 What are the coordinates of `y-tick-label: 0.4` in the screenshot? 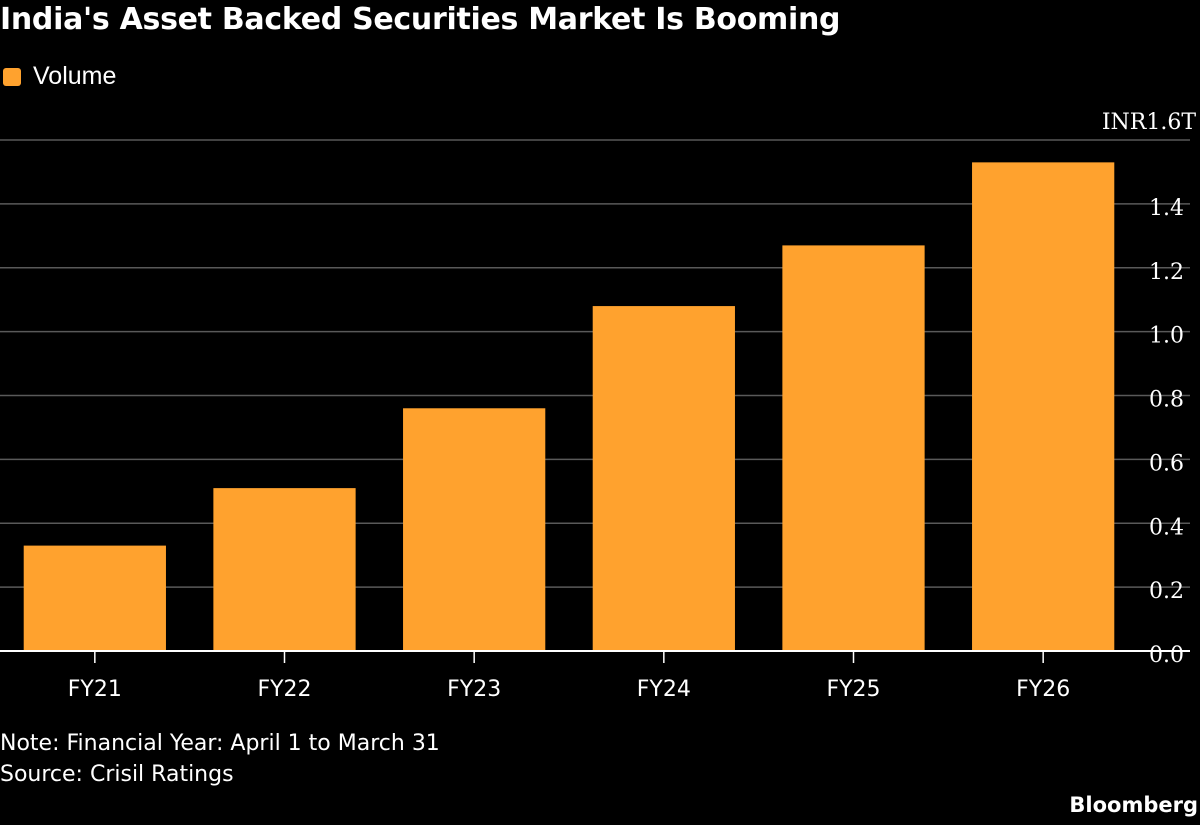 It's located at (1166, 527).